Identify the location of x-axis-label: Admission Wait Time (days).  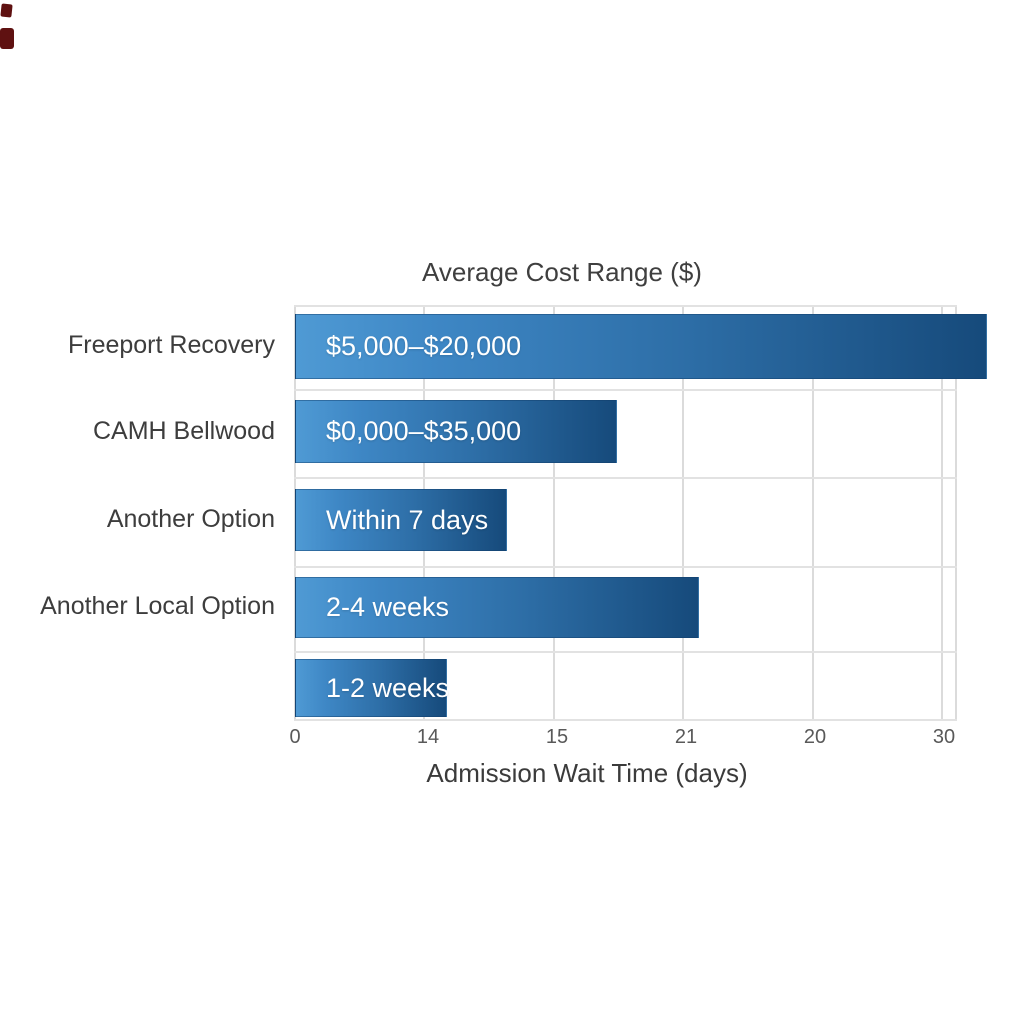
(587, 773).